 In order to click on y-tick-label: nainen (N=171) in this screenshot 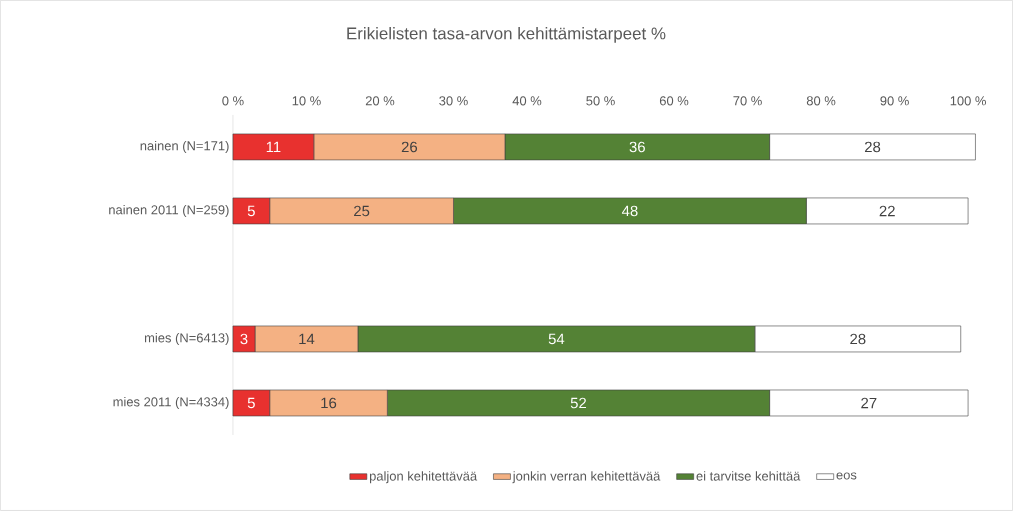, I will do `click(184, 147)`.